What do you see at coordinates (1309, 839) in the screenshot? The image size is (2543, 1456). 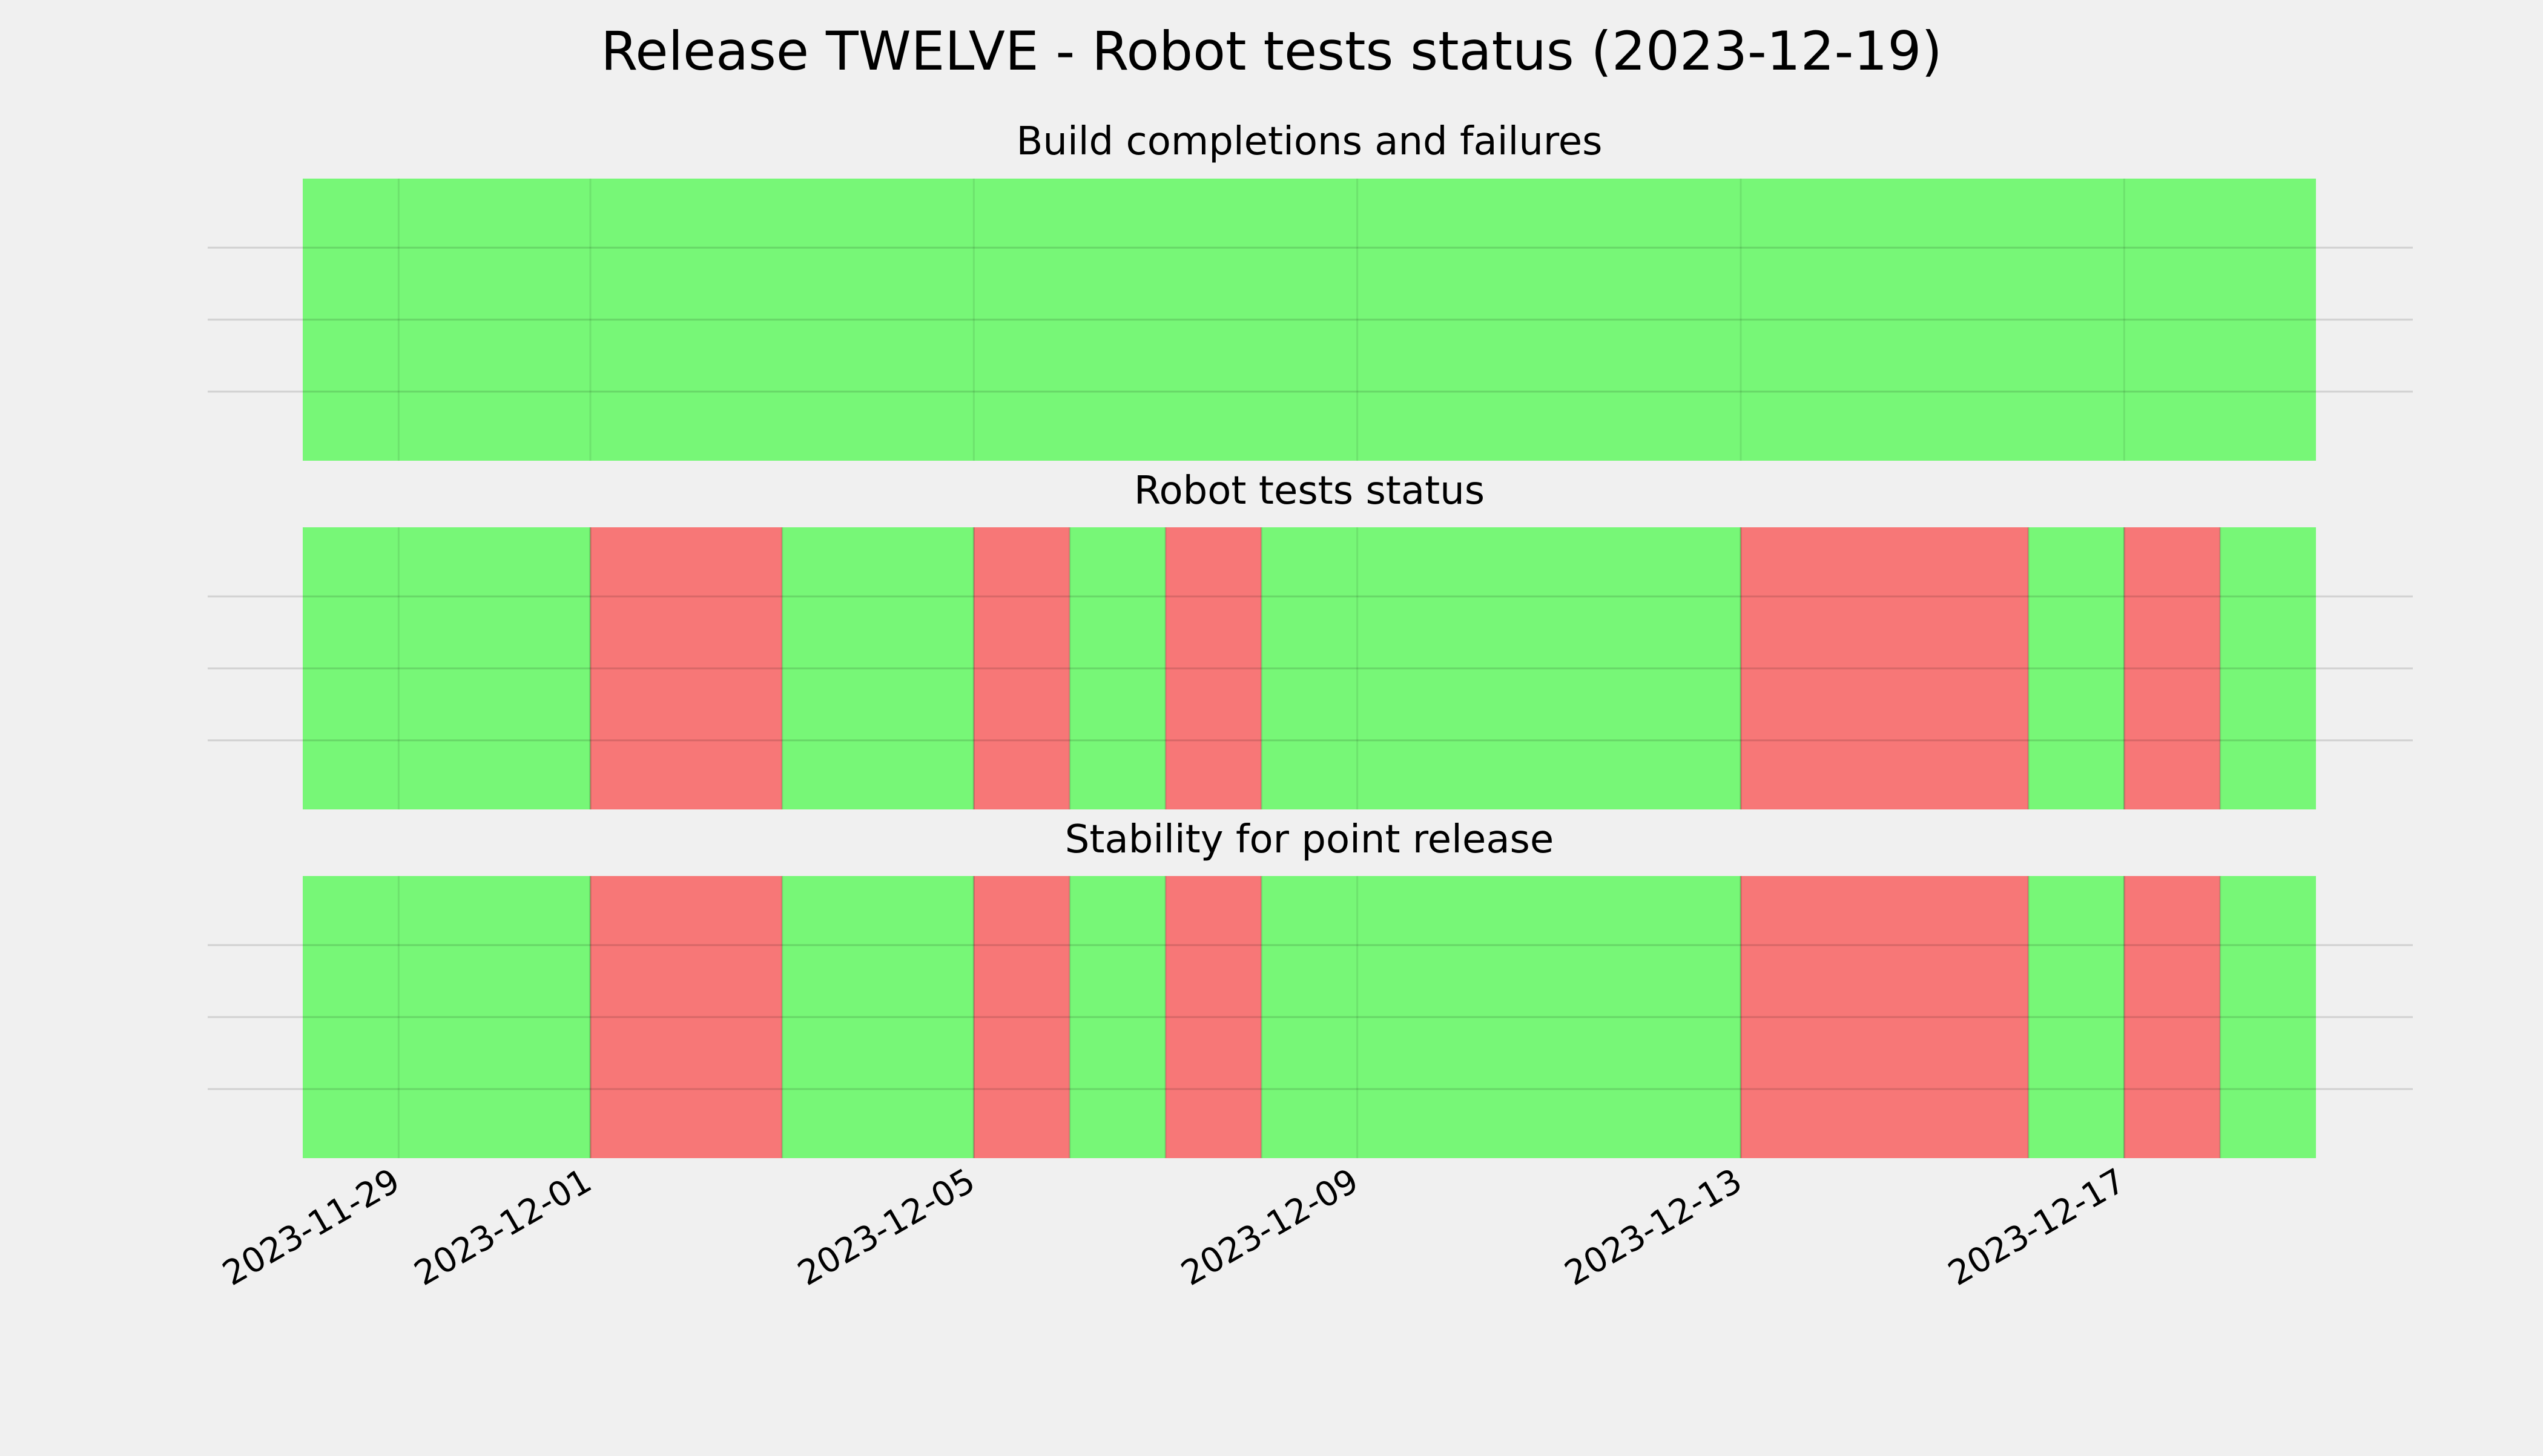 I see `panel-title: Stability for point release` at bounding box center [1309, 839].